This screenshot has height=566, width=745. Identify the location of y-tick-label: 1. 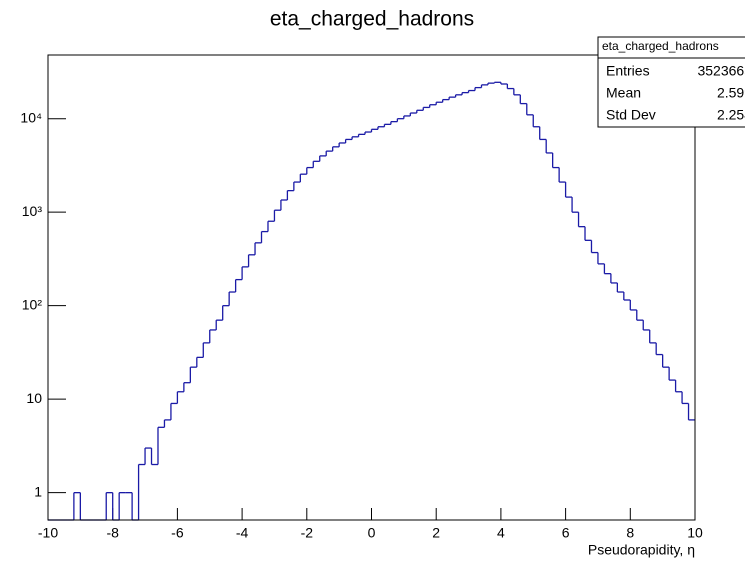
(38, 491).